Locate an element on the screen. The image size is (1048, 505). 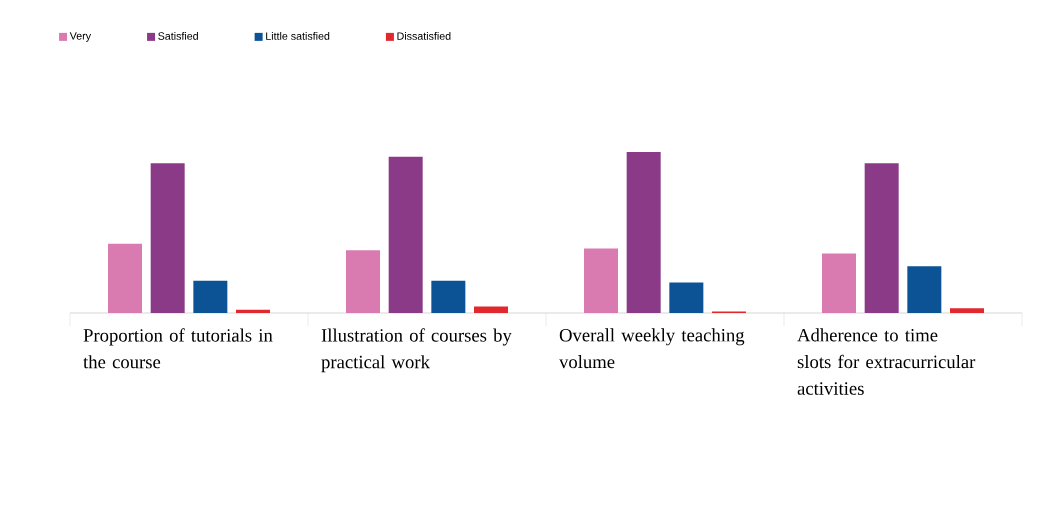
x-tick-label: Adherence to time slots for extracurricular activities is located at coordinates (886, 361).